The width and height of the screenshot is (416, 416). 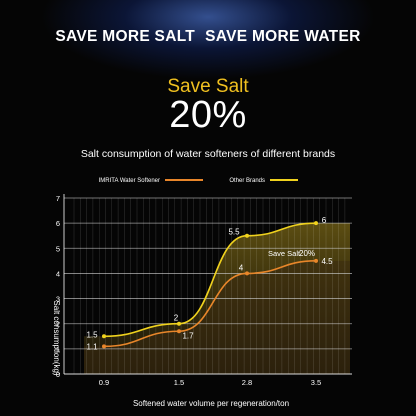 I want to click on other-brands-data-label: 5.5, so click(x=234, y=232).